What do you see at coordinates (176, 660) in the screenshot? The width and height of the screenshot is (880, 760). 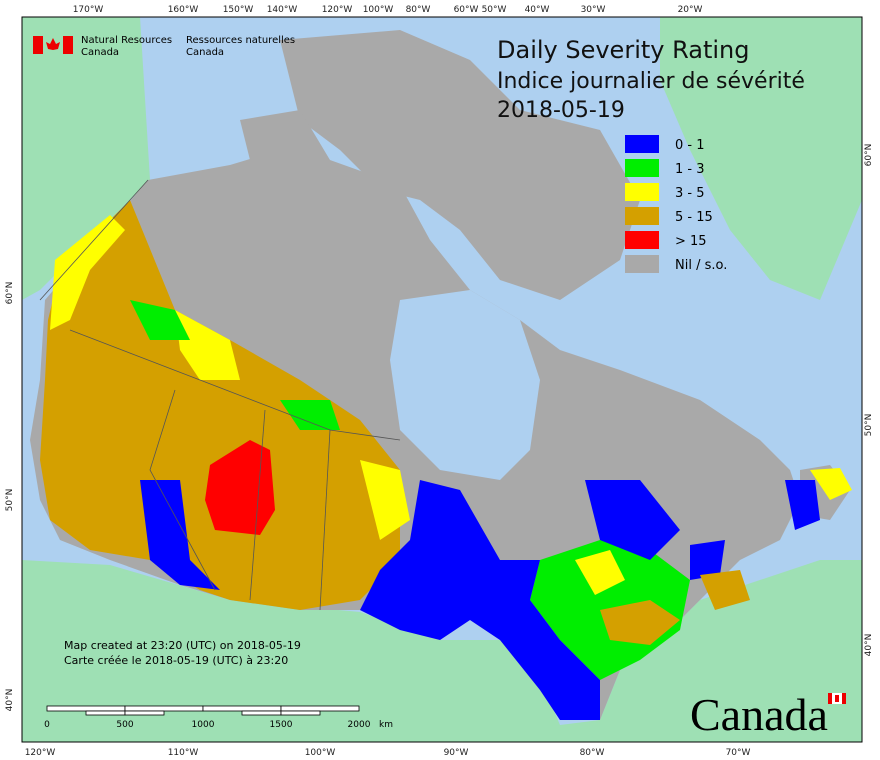 I see `note: Carte créée le 2018-05-19 (UTC) à 23:20` at bounding box center [176, 660].